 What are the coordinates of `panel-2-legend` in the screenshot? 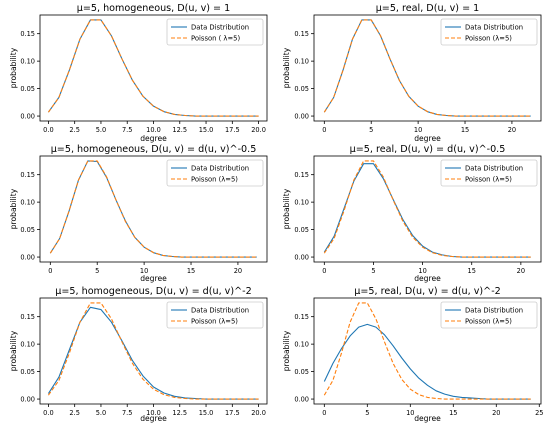 It's located at (489, 32).